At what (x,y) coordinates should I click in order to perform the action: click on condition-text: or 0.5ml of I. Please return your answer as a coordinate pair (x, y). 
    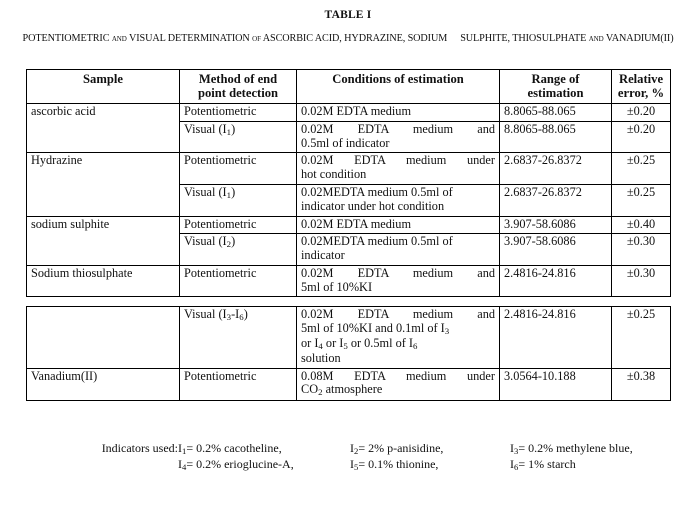
    Looking at the image, I should click on (380, 343).